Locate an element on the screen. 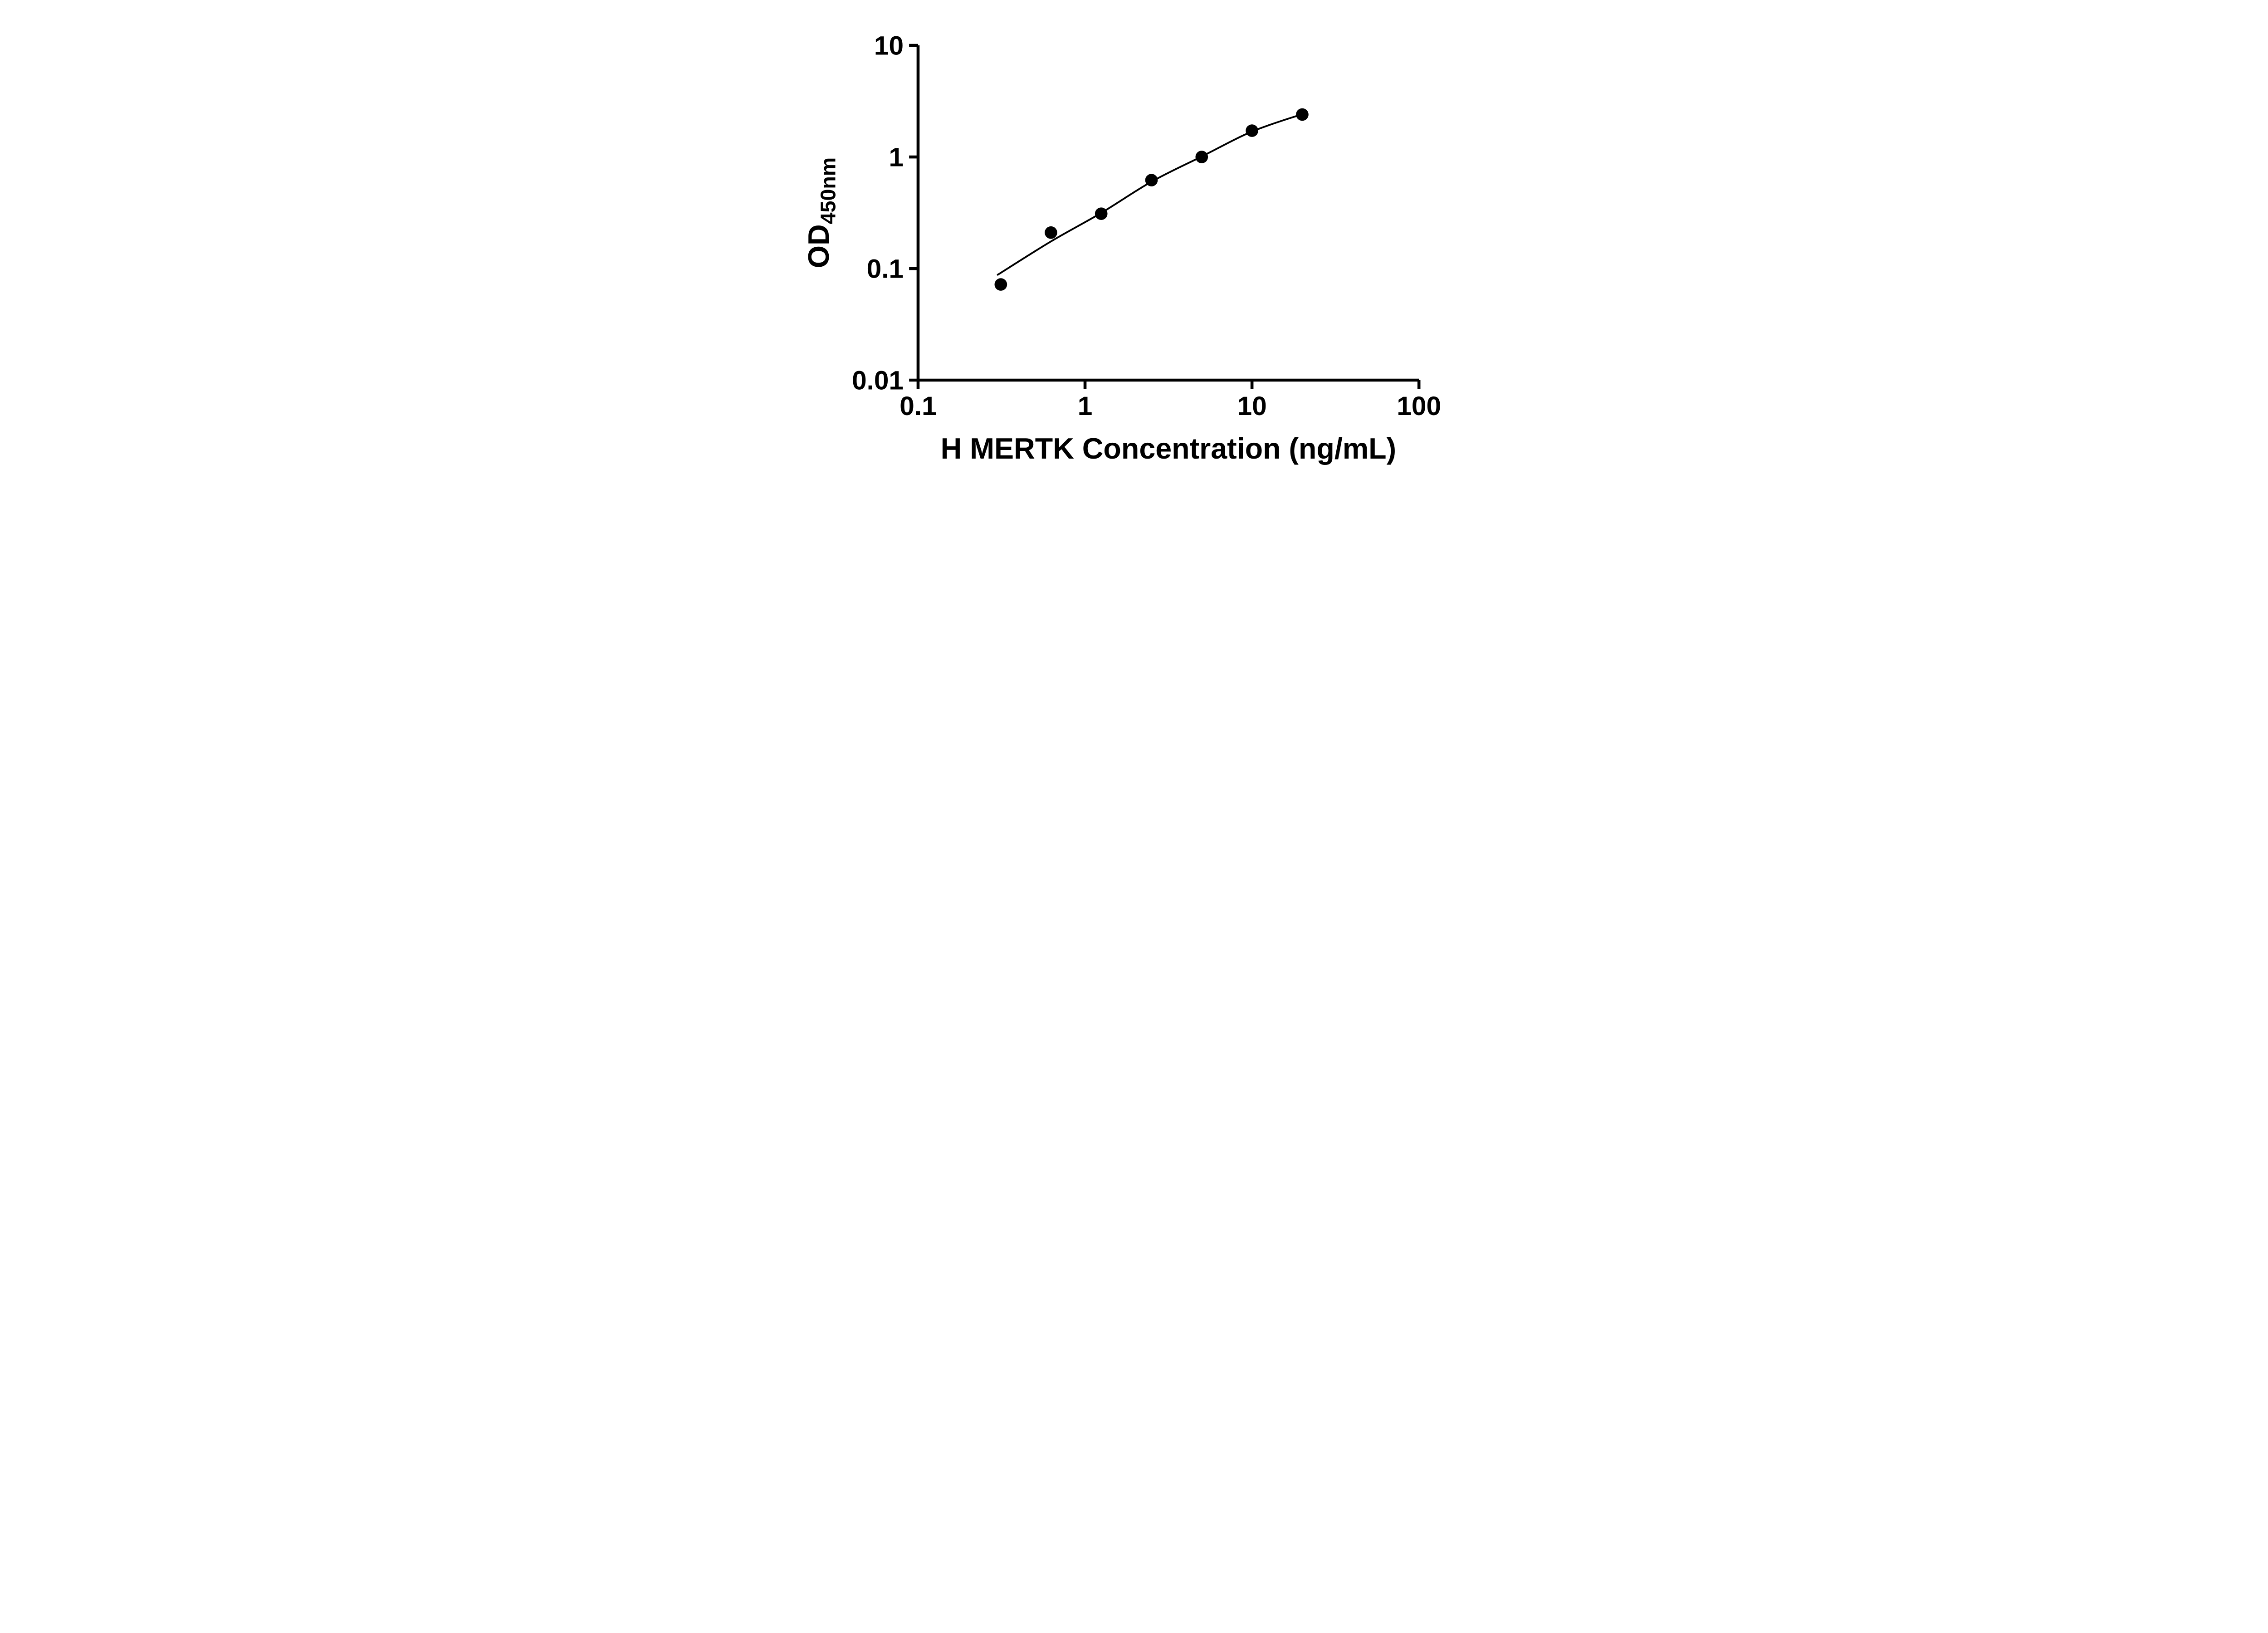  y-axis-title: OD450nm is located at coordinates (821, 212).